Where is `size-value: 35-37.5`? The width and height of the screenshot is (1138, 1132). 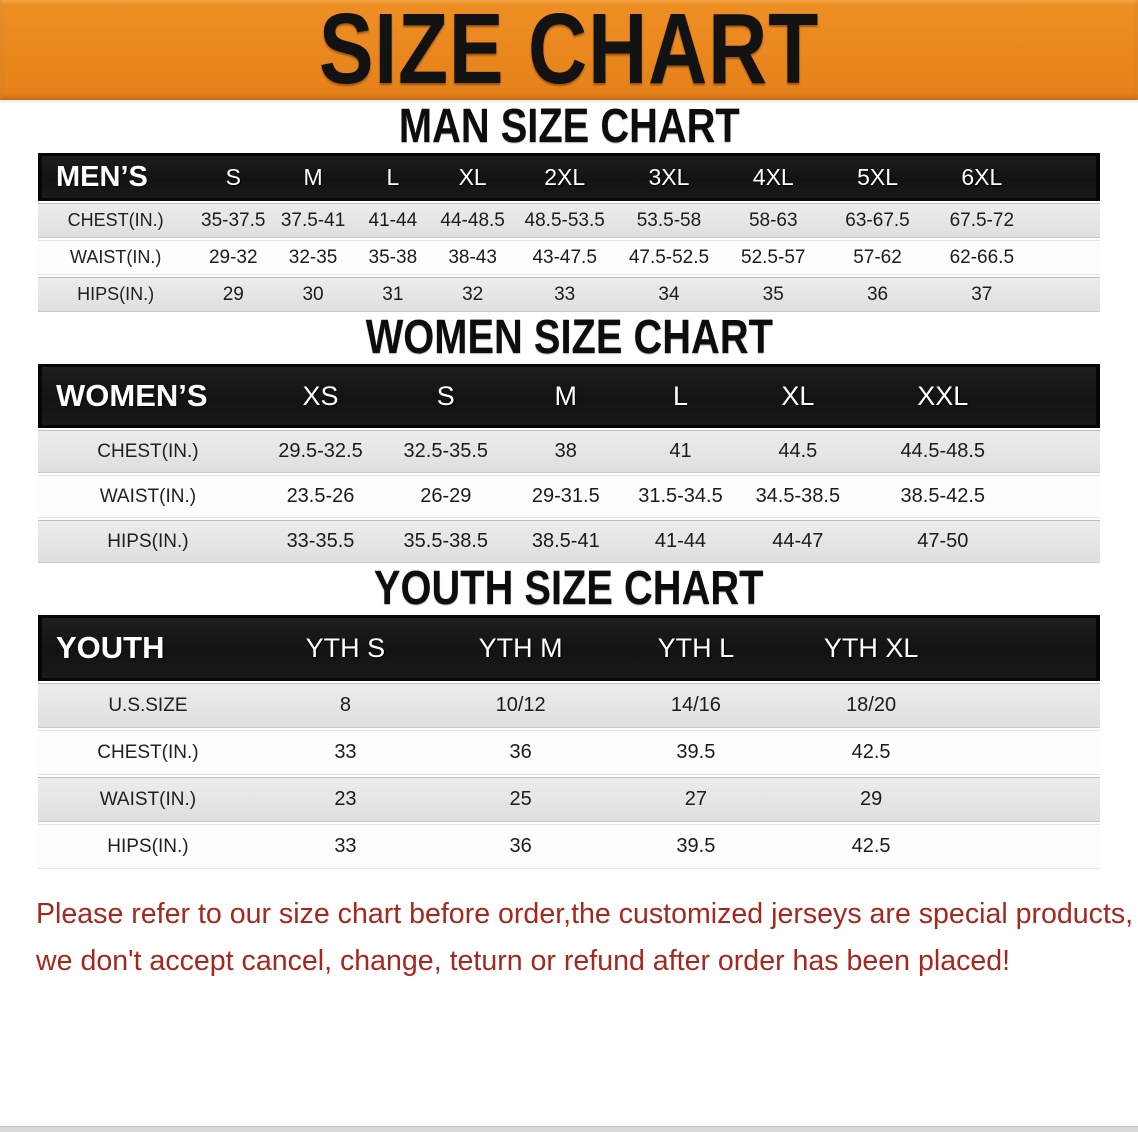 size-value: 35-37.5 is located at coordinates (233, 220).